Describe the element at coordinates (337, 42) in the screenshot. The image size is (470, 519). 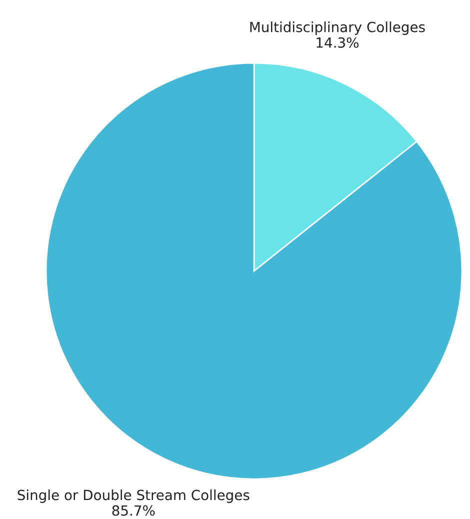
I see `data-label: 14.3%` at that location.